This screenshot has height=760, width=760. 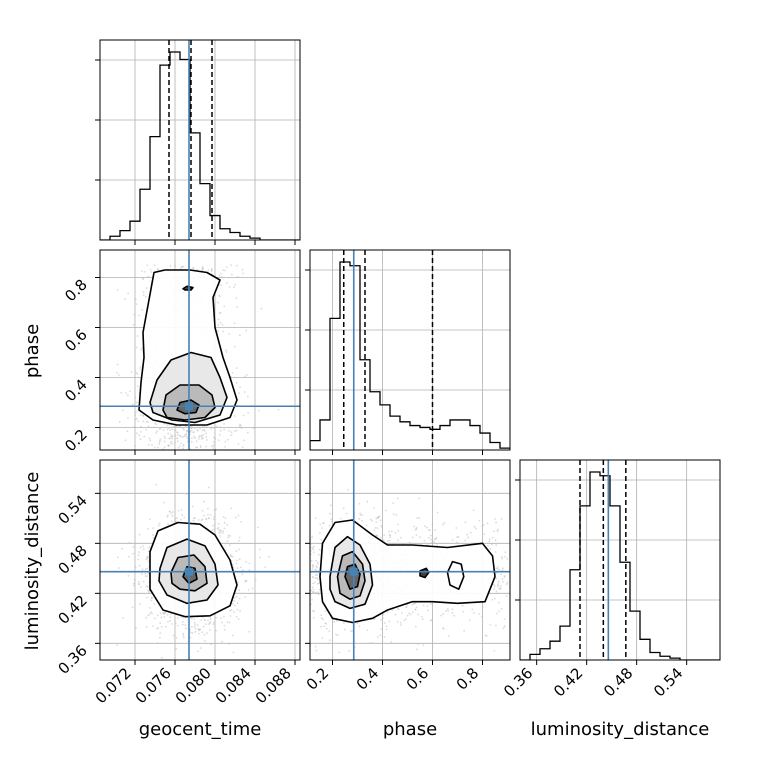 What do you see at coordinates (32, 561) in the screenshot?
I see `y-axis-label-luminosity-distance: luminosity_distance` at bounding box center [32, 561].